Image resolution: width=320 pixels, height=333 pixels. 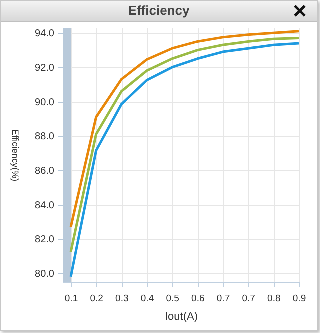 What do you see at coordinates (45, 171) in the screenshot?
I see `y-tick-label: 86.0` at bounding box center [45, 171].